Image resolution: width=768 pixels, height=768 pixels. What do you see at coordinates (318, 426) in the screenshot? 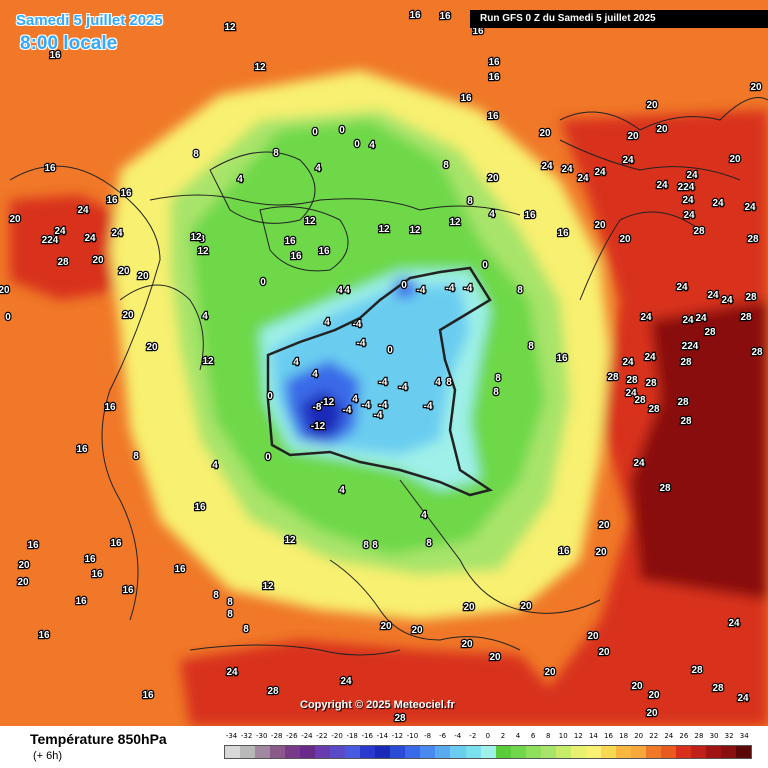
I see `temperature-value-label: -12` at bounding box center [318, 426].